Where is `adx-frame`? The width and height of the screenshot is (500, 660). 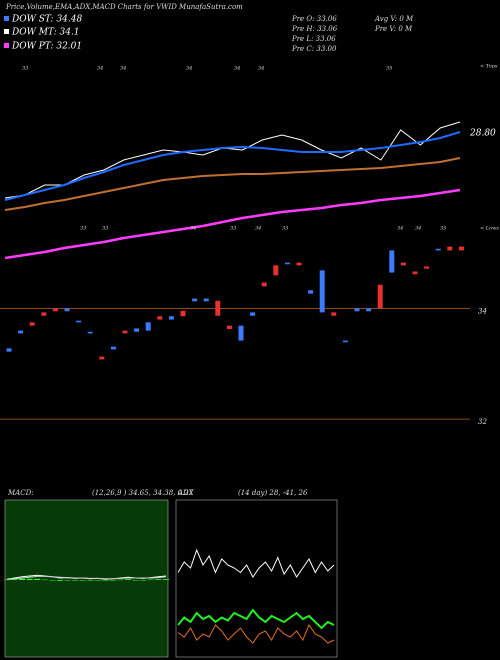 adx-frame is located at coordinates (256, 578).